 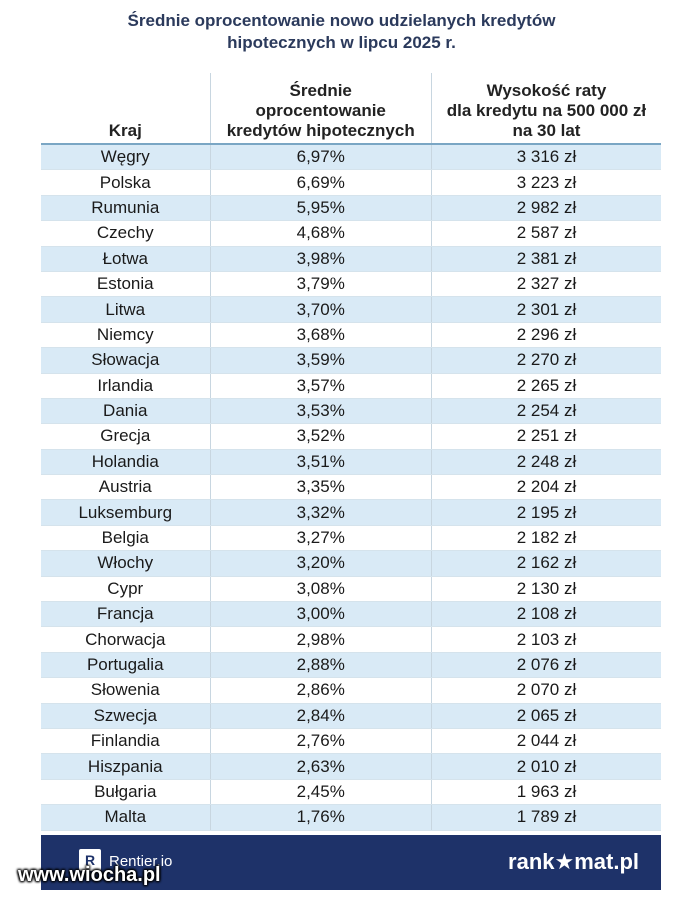 I want to click on cell-rate: 3,53%, so click(x=321, y=411).